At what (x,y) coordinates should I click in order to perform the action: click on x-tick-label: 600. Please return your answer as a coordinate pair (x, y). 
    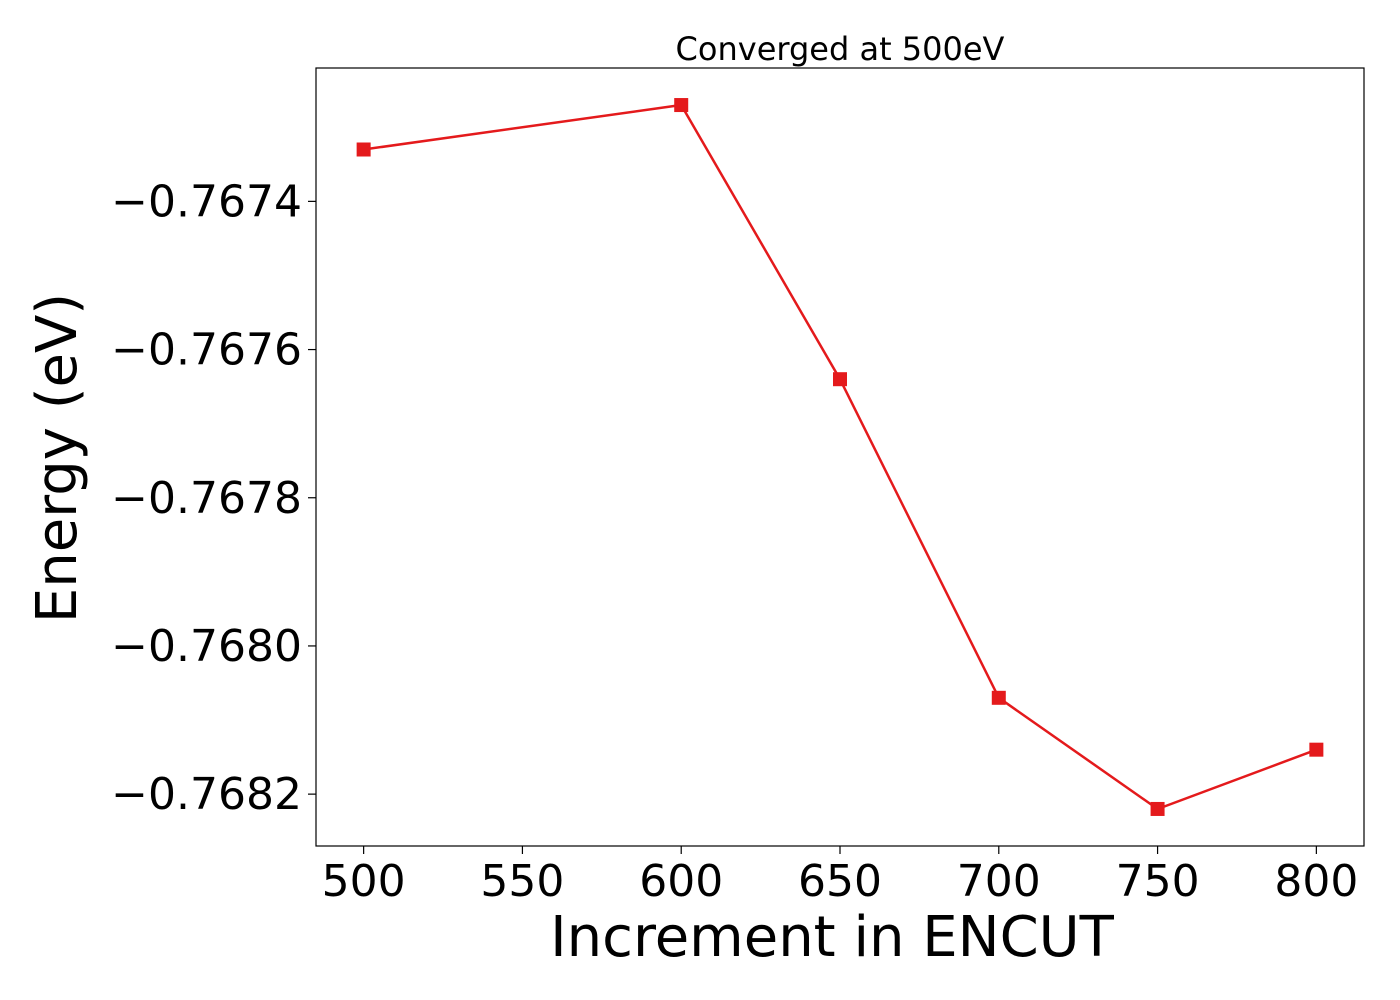
    Looking at the image, I should click on (681, 881).